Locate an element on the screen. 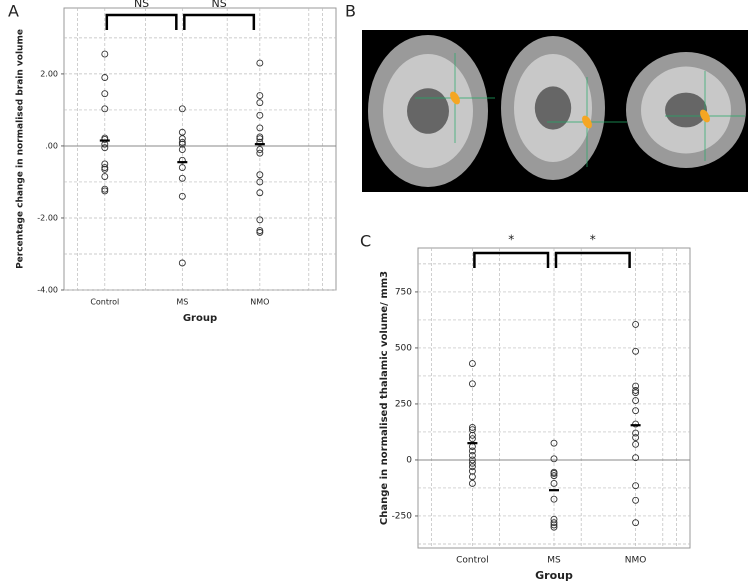 This screenshot has width=749, height=583. y-tick-label: 500 is located at coordinates (403, 348).